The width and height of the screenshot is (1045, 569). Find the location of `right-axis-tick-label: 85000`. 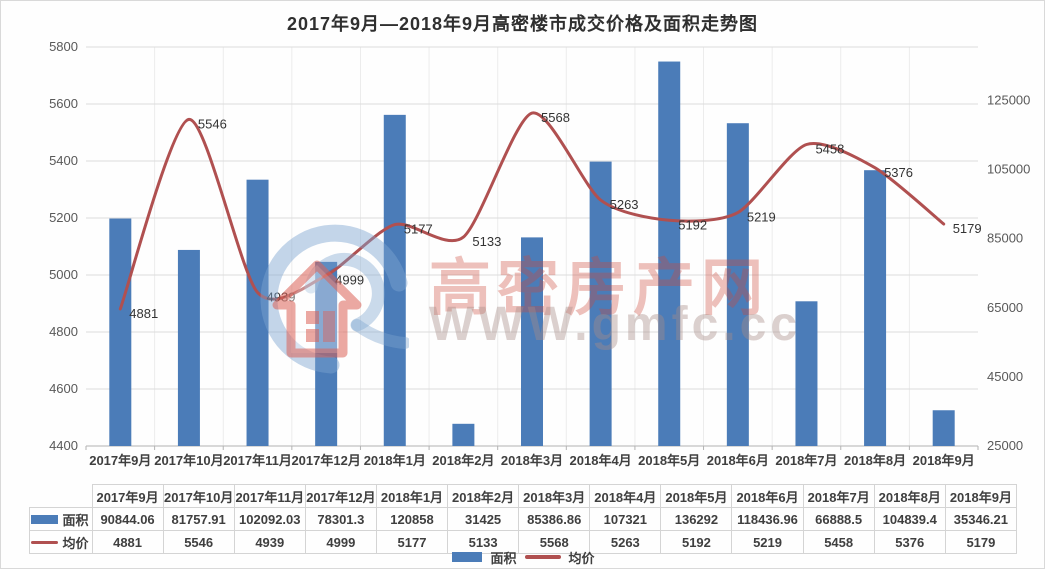

right-axis-tick-label: 85000 is located at coordinates (1005, 238).